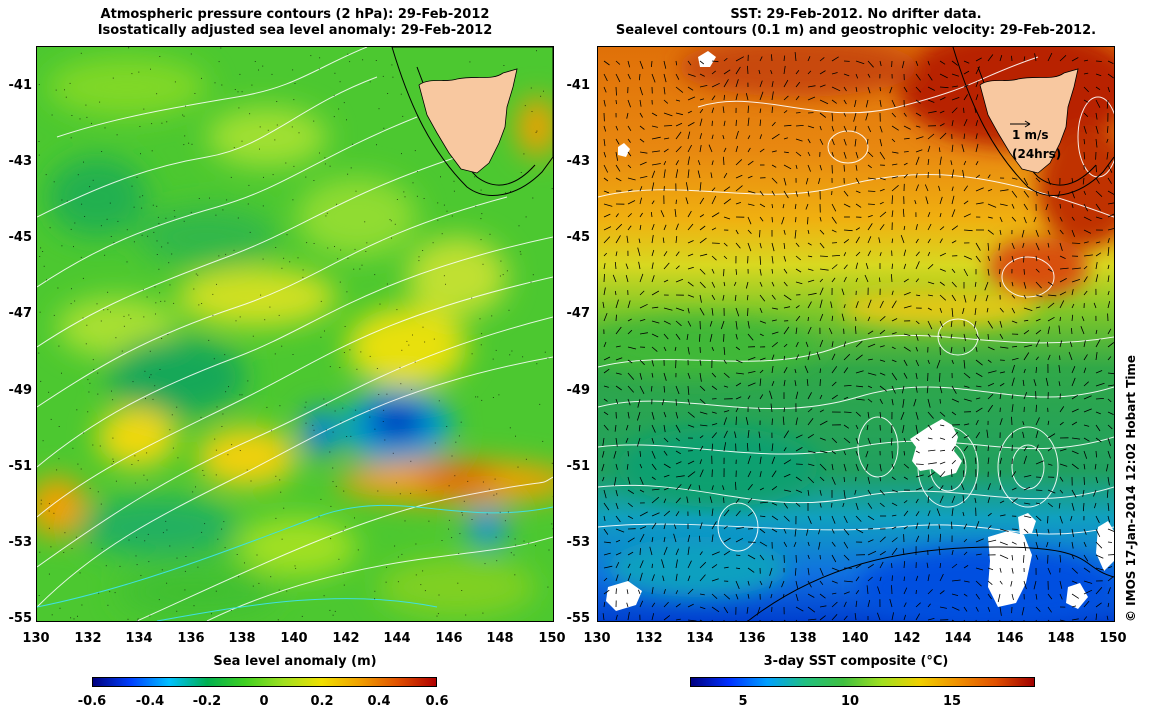 The width and height of the screenshot is (1150, 710). Describe the element at coordinates (850, 701) in the screenshot. I see `colorbar-tick: 10` at that location.